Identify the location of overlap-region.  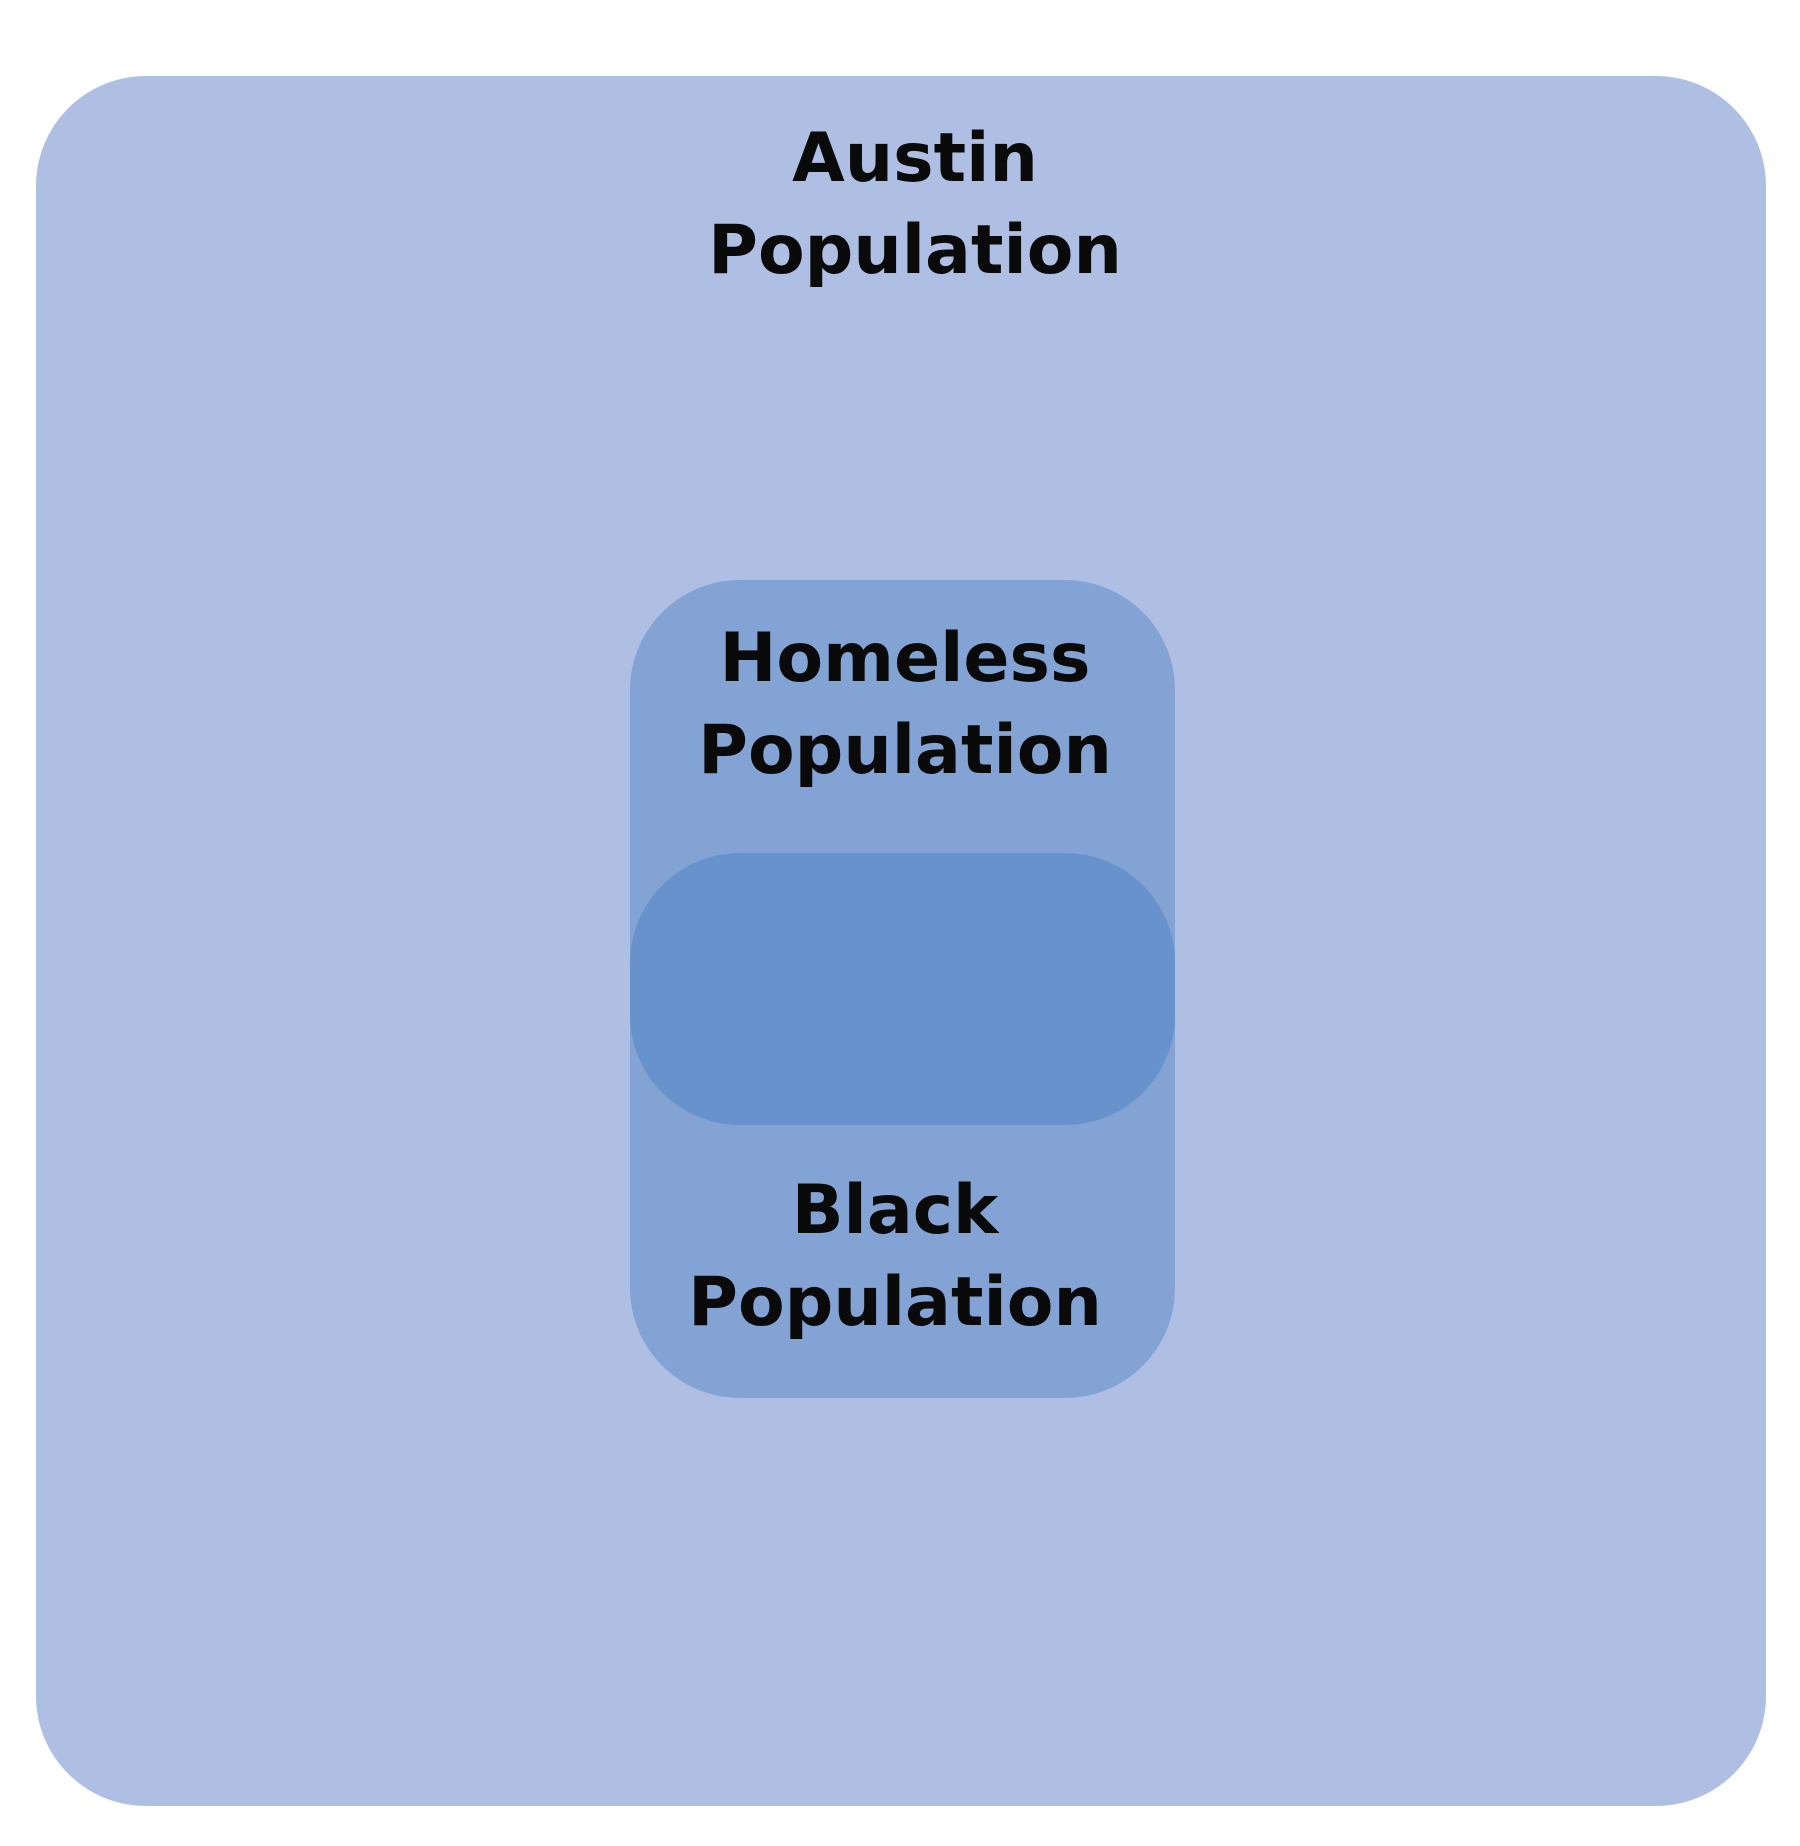
(902, 989).